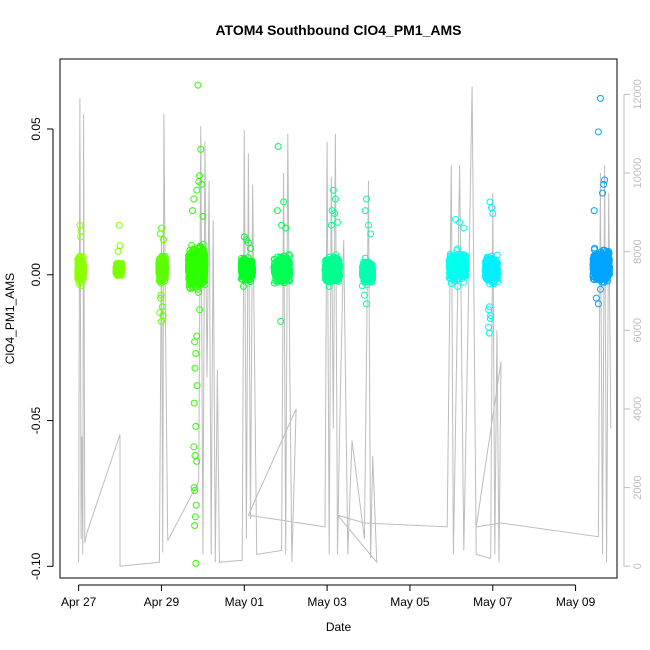  What do you see at coordinates (638, 251) in the screenshot?
I see `altitude-tick-label: 8000` at bounding box center [638, 251].